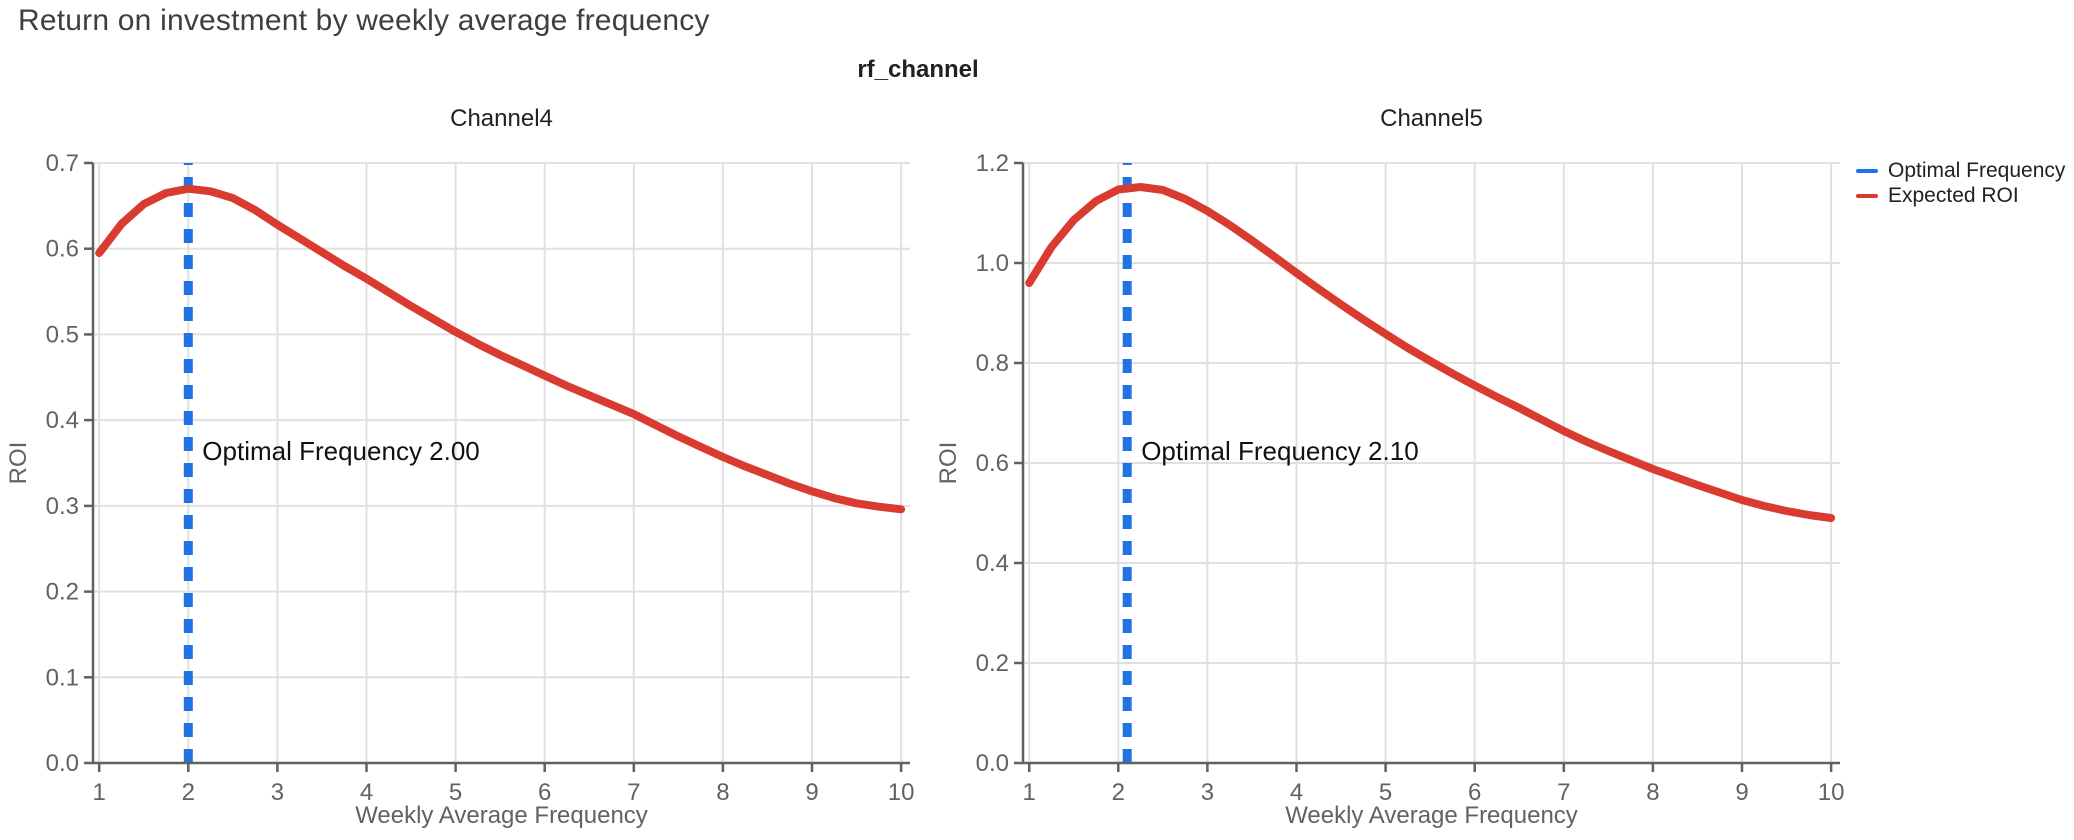 The width and height of the screenshot is (2074, 840). I want to click on y-tick-label: 1.2, so click(992, 163).